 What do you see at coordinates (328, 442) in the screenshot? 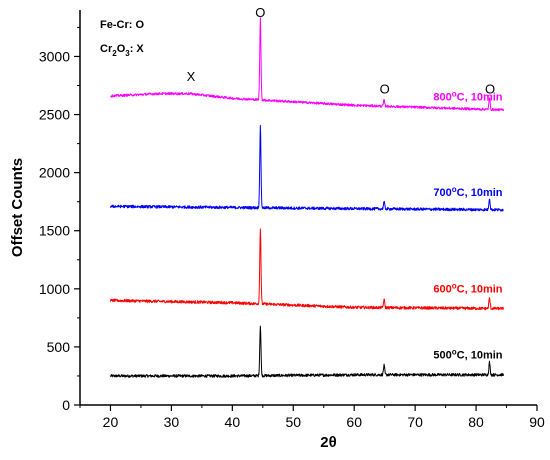
I see `x-axis-title: 2θ` at bounding box center [328, 442].